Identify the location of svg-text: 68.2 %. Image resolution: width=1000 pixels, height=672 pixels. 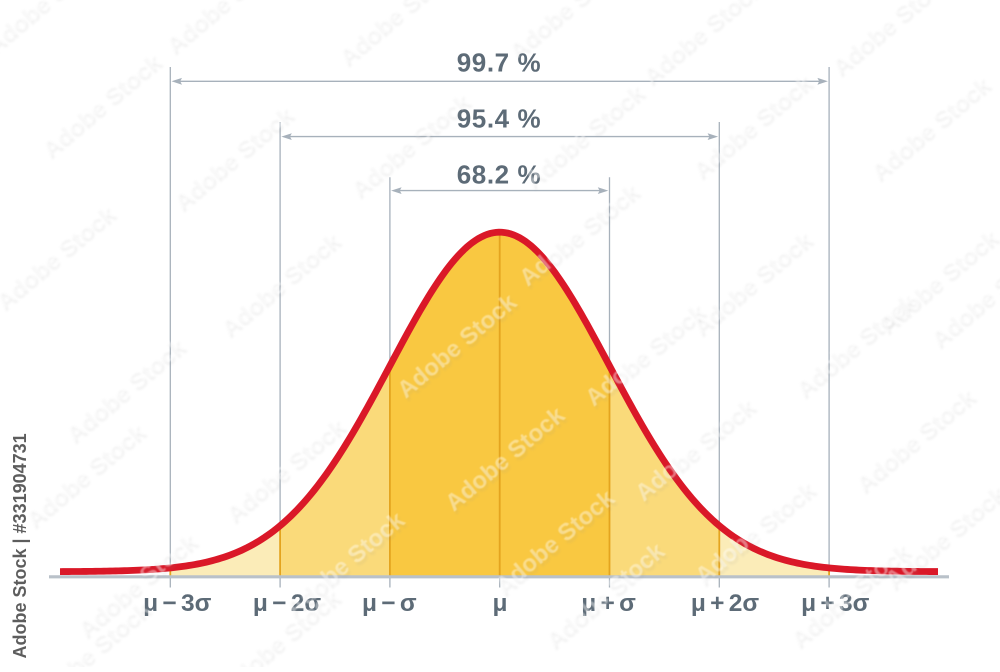
(499, 175).